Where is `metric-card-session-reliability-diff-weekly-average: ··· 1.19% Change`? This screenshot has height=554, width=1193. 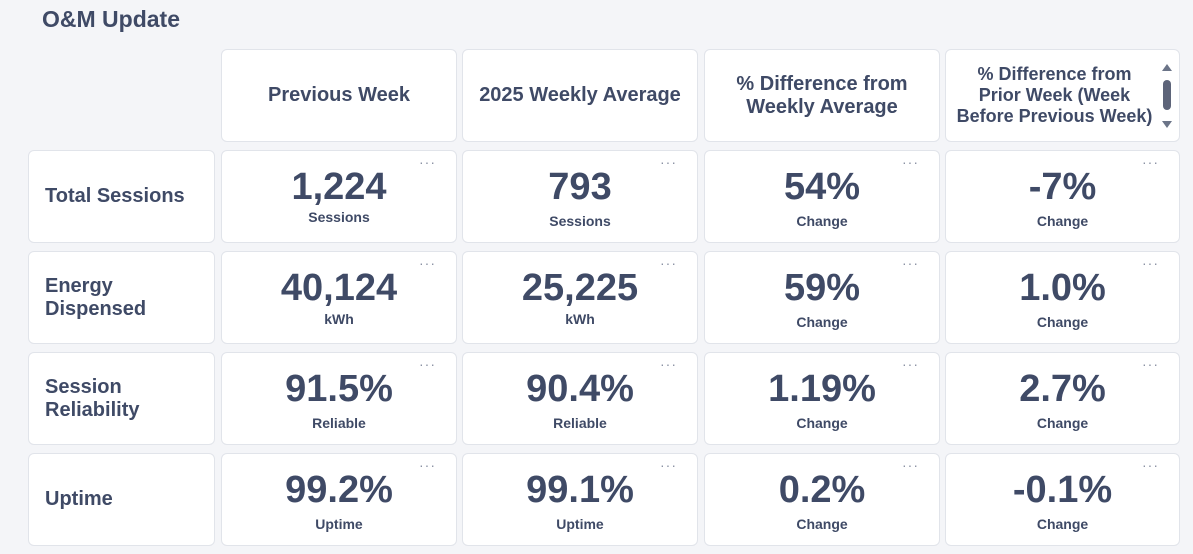 metric-card-session-reliability-diff-weekly-average: ··· 1.19% Change is located at coordinates (822, 398).